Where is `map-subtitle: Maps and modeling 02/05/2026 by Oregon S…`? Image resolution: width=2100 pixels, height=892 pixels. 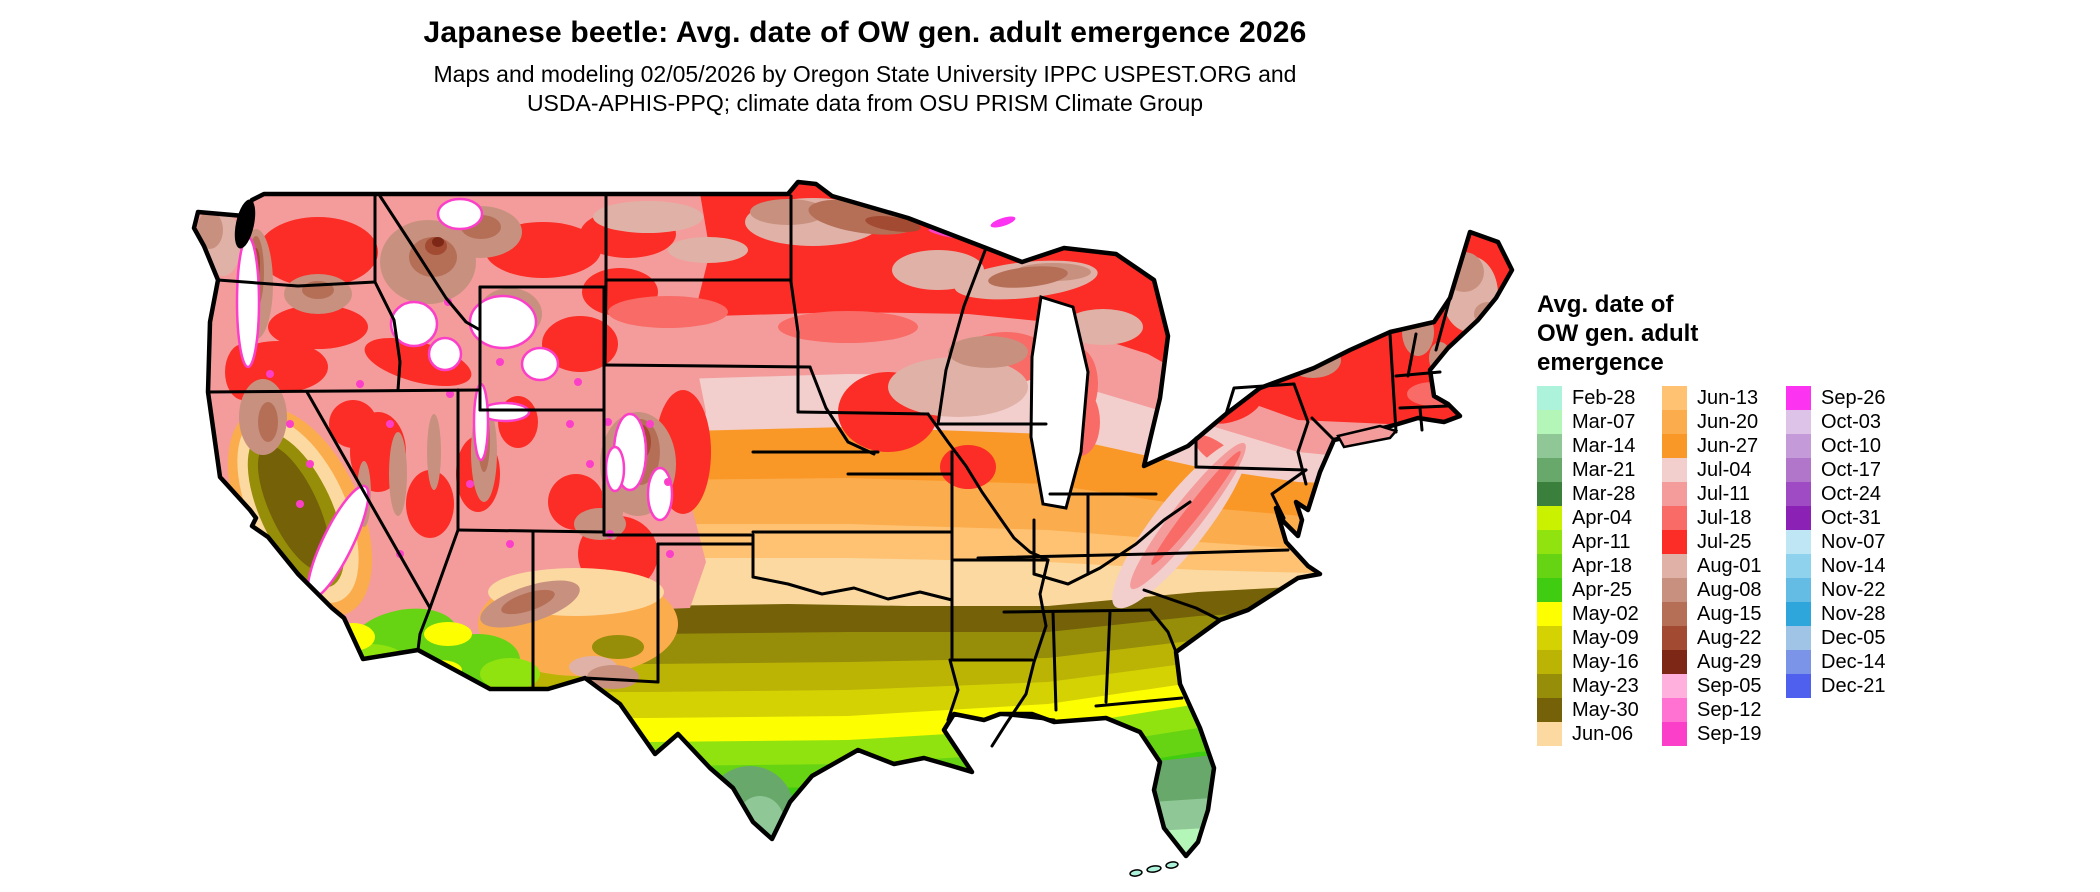
map-subtitle: Maps and modeling 02/05/2026 by Oregon S… is located at coordinates (865, 89).